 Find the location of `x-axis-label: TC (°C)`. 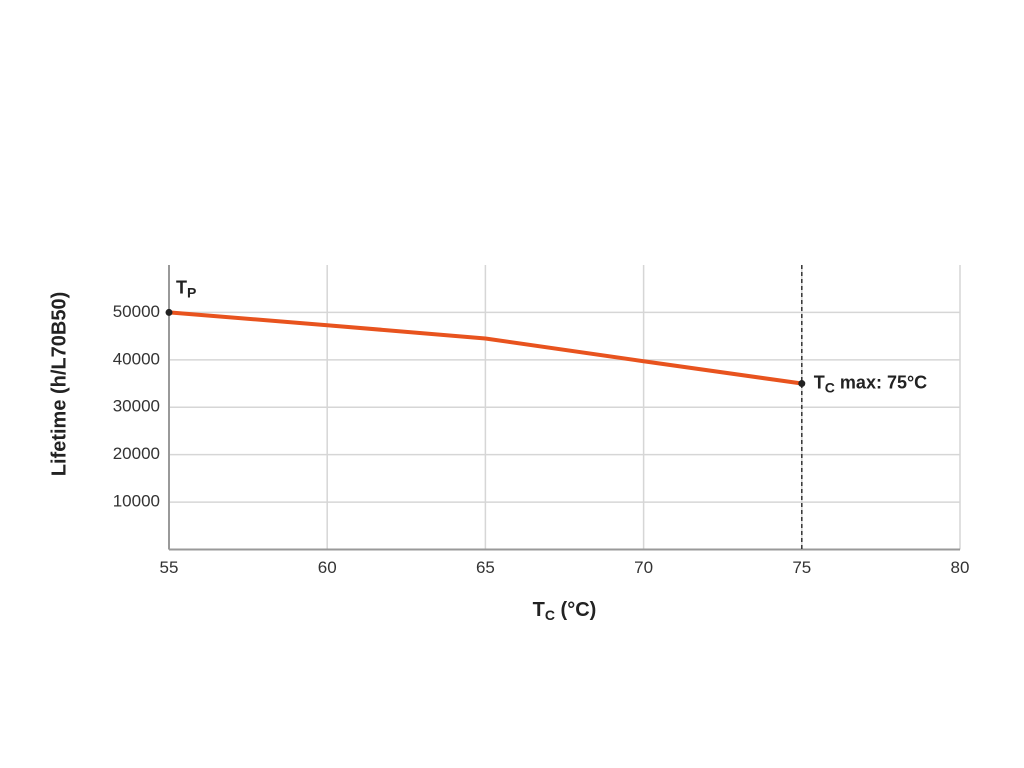

x-axis-label: TC (°C) is located at coordinates (565, 610).